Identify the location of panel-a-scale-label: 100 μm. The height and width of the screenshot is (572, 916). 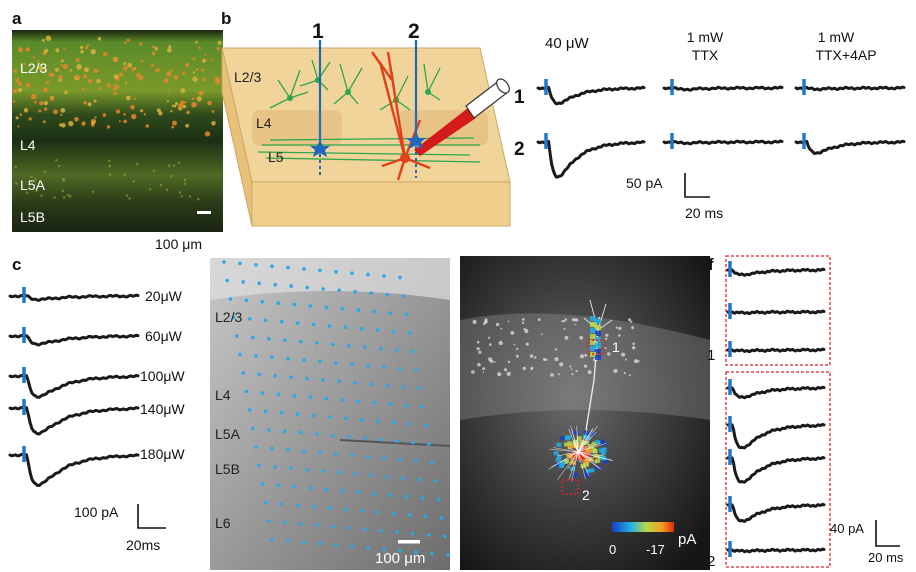
(178, 244).